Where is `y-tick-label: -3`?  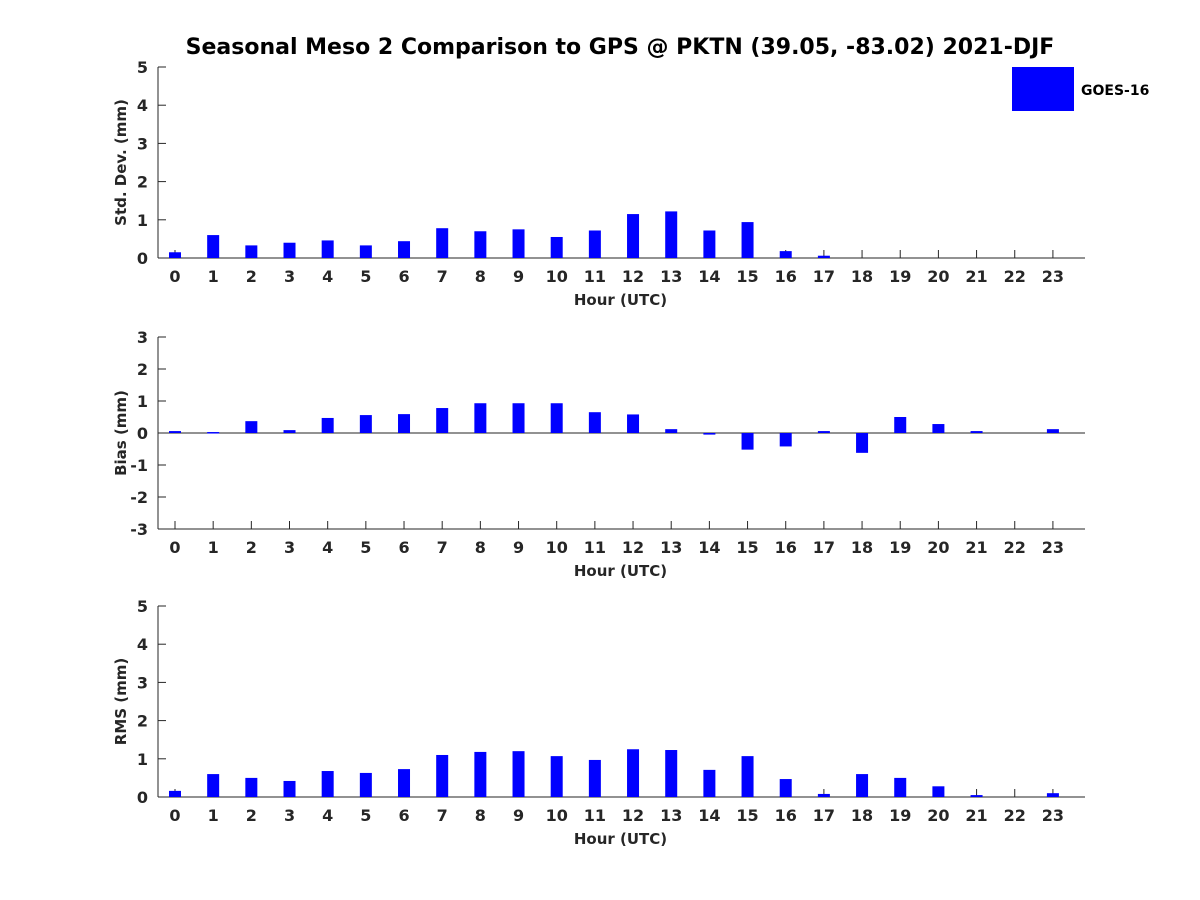 y-tick-label: -3 is located at coordinates (139, 529).